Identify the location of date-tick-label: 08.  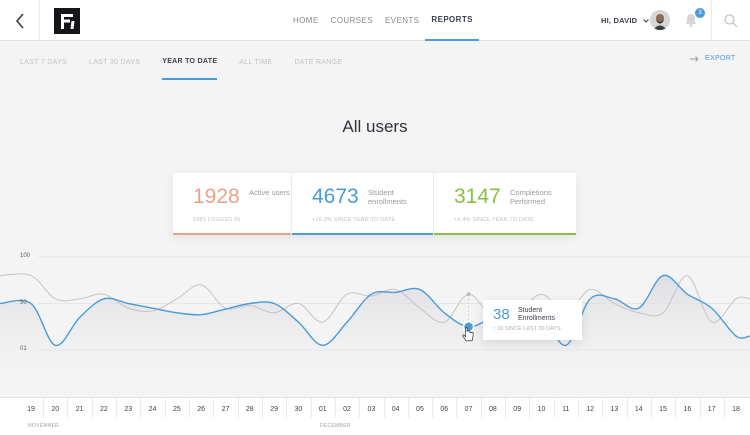
(492, 409).